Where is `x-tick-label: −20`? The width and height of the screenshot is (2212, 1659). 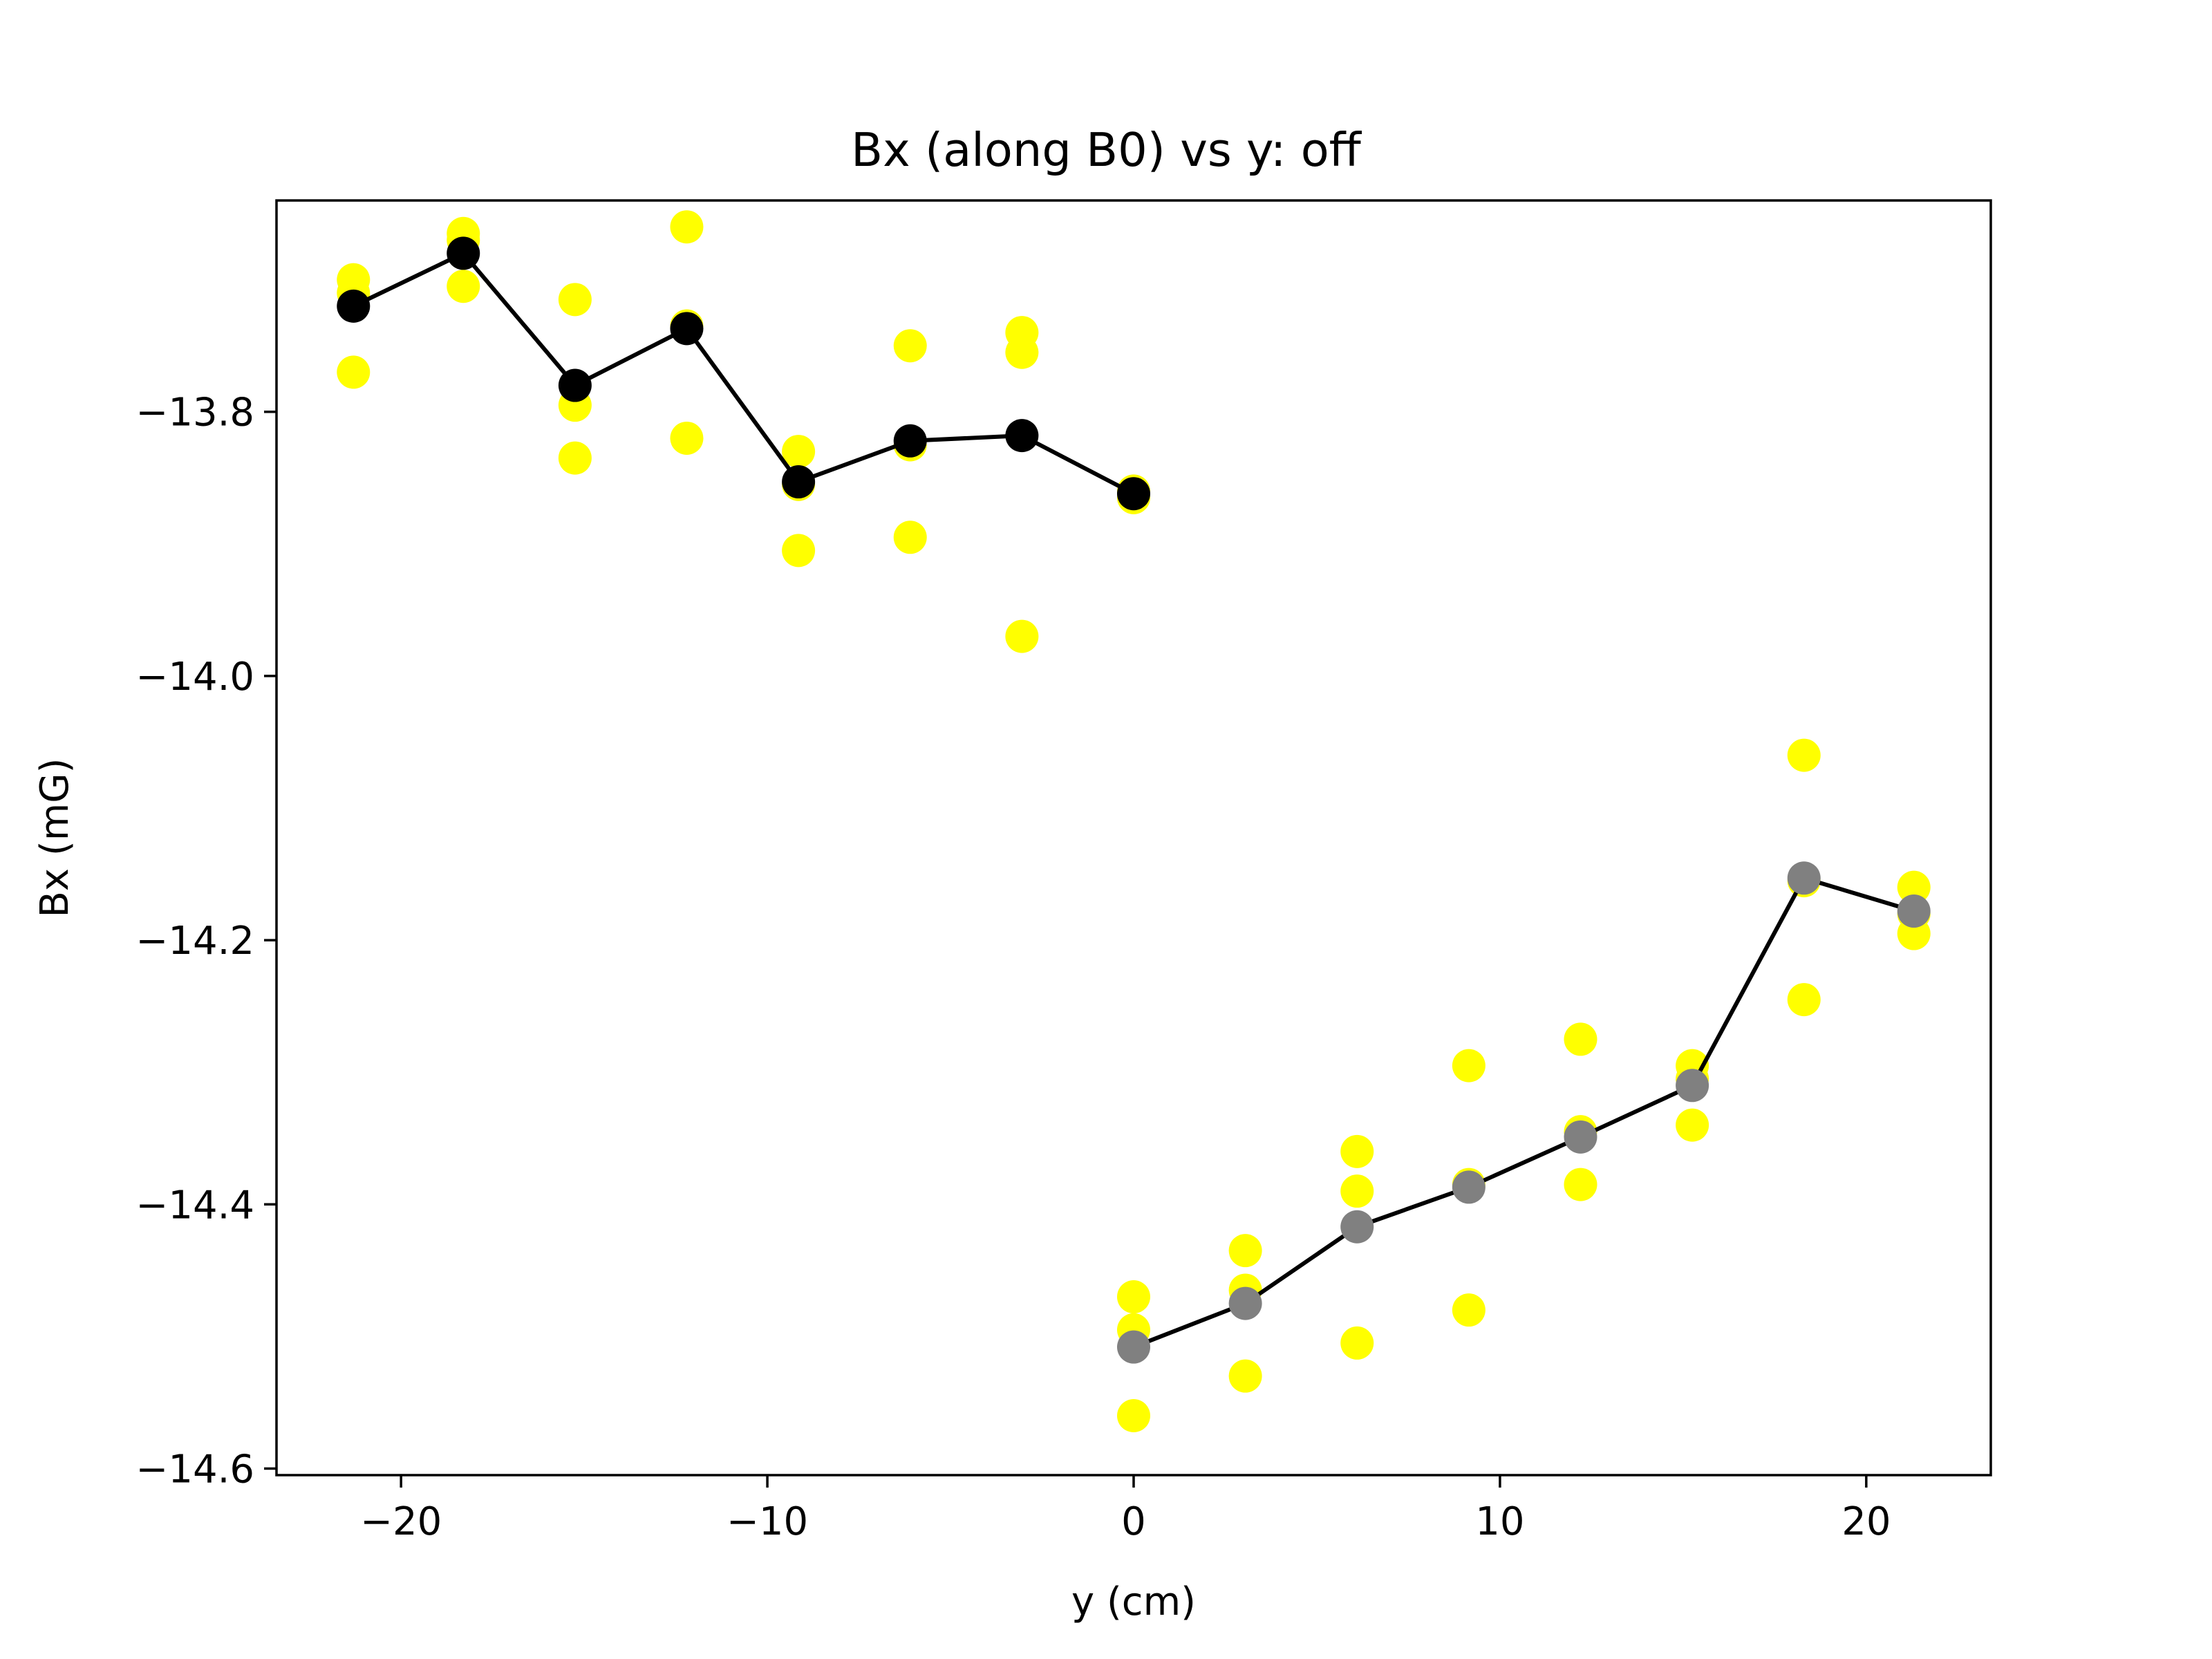
x-tick-label: −20 is located at coordinates (401, 1521).